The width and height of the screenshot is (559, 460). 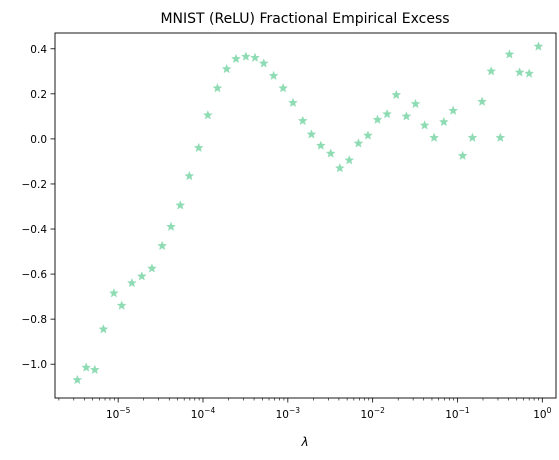 What do you see at coordinates (457, 413) in the screenshot?
I see `x-tick-label: 10⁻¹` at bounding box center [457, 413].